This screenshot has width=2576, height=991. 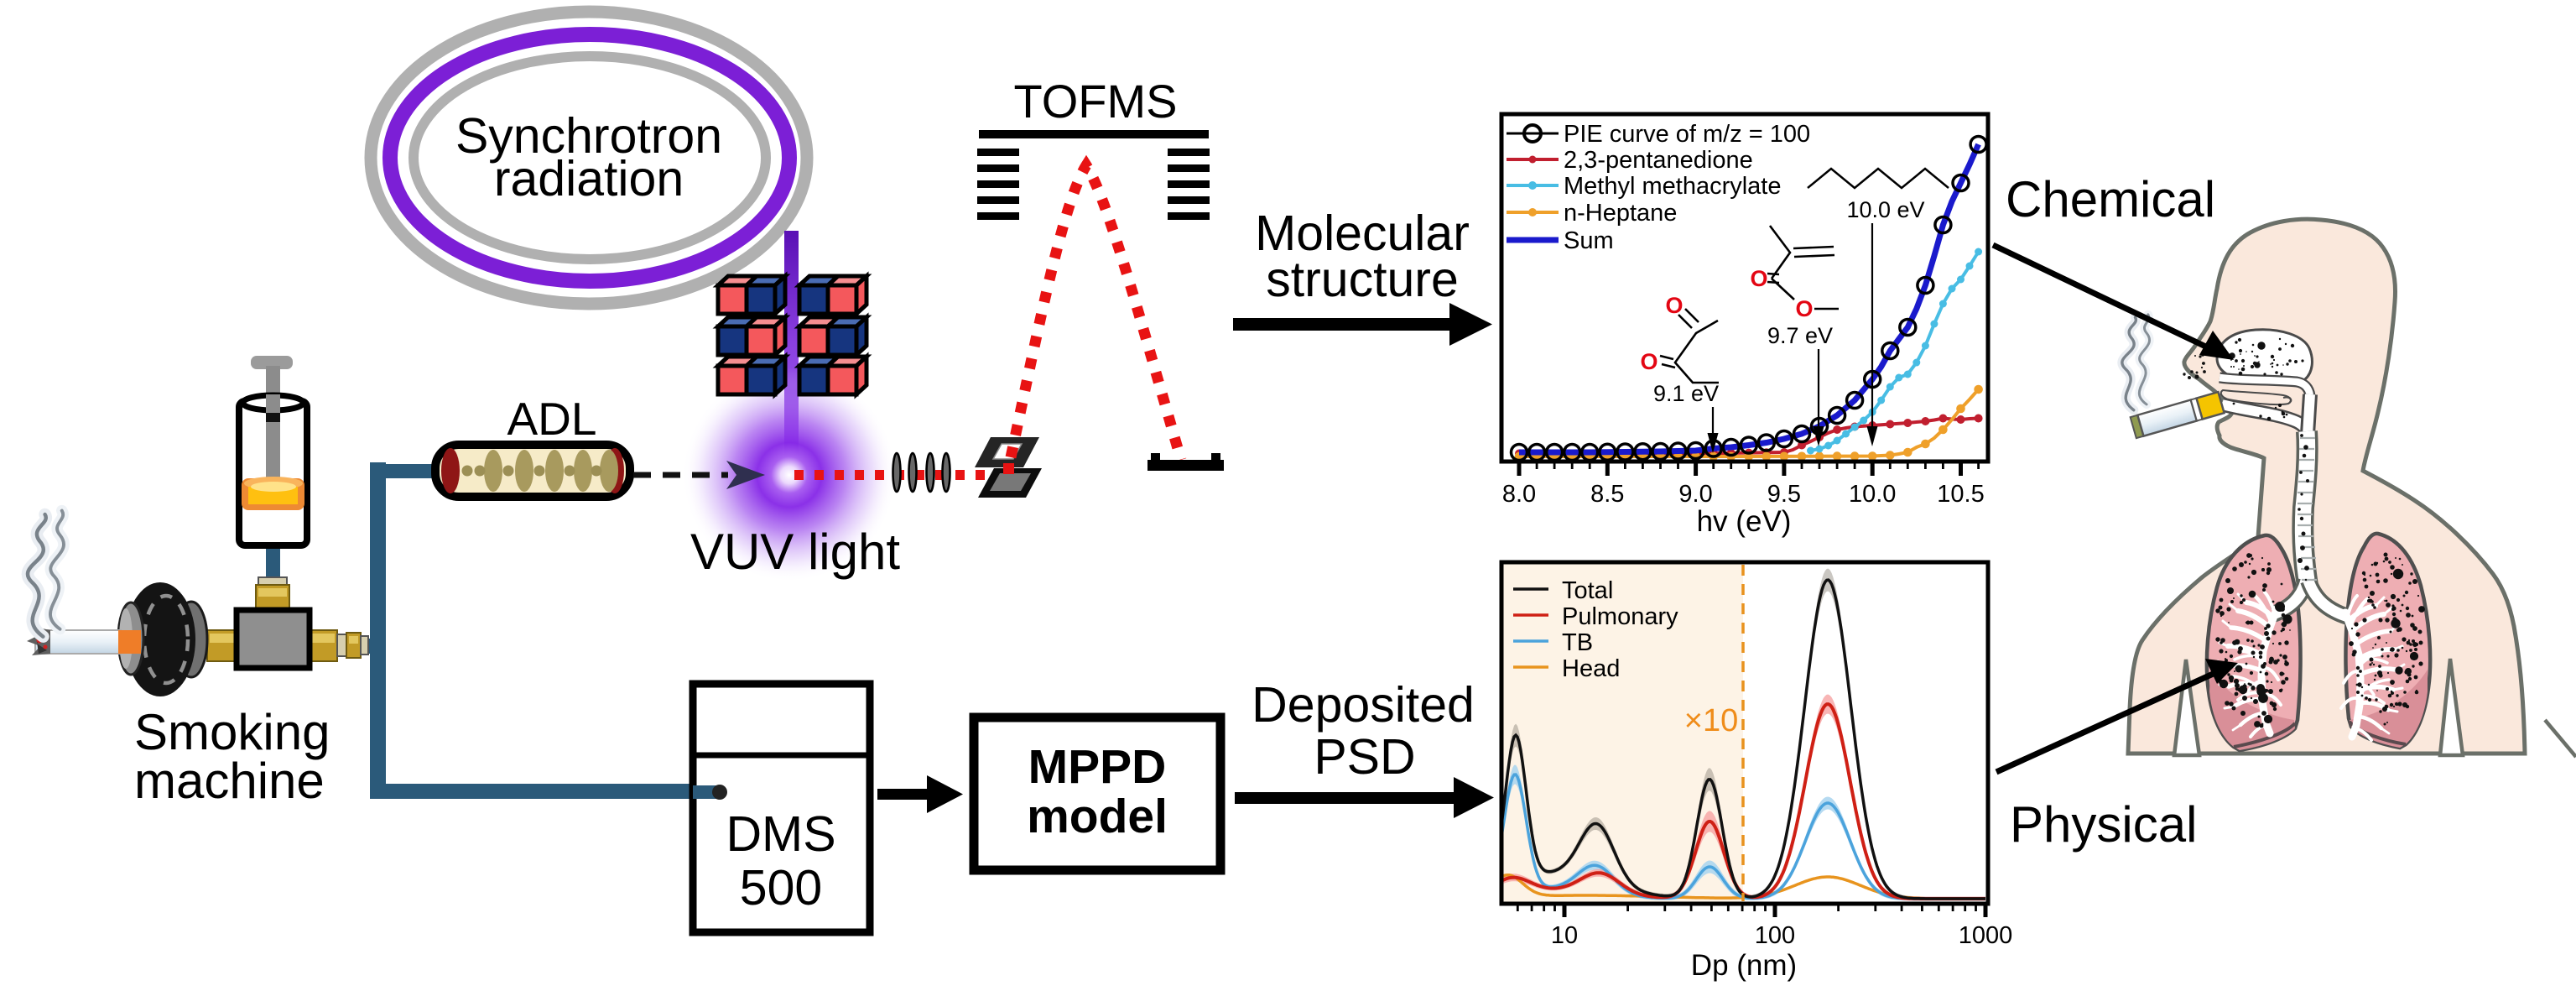 I want to click on svg-text: 9.5, so click(x=1784, y=495).